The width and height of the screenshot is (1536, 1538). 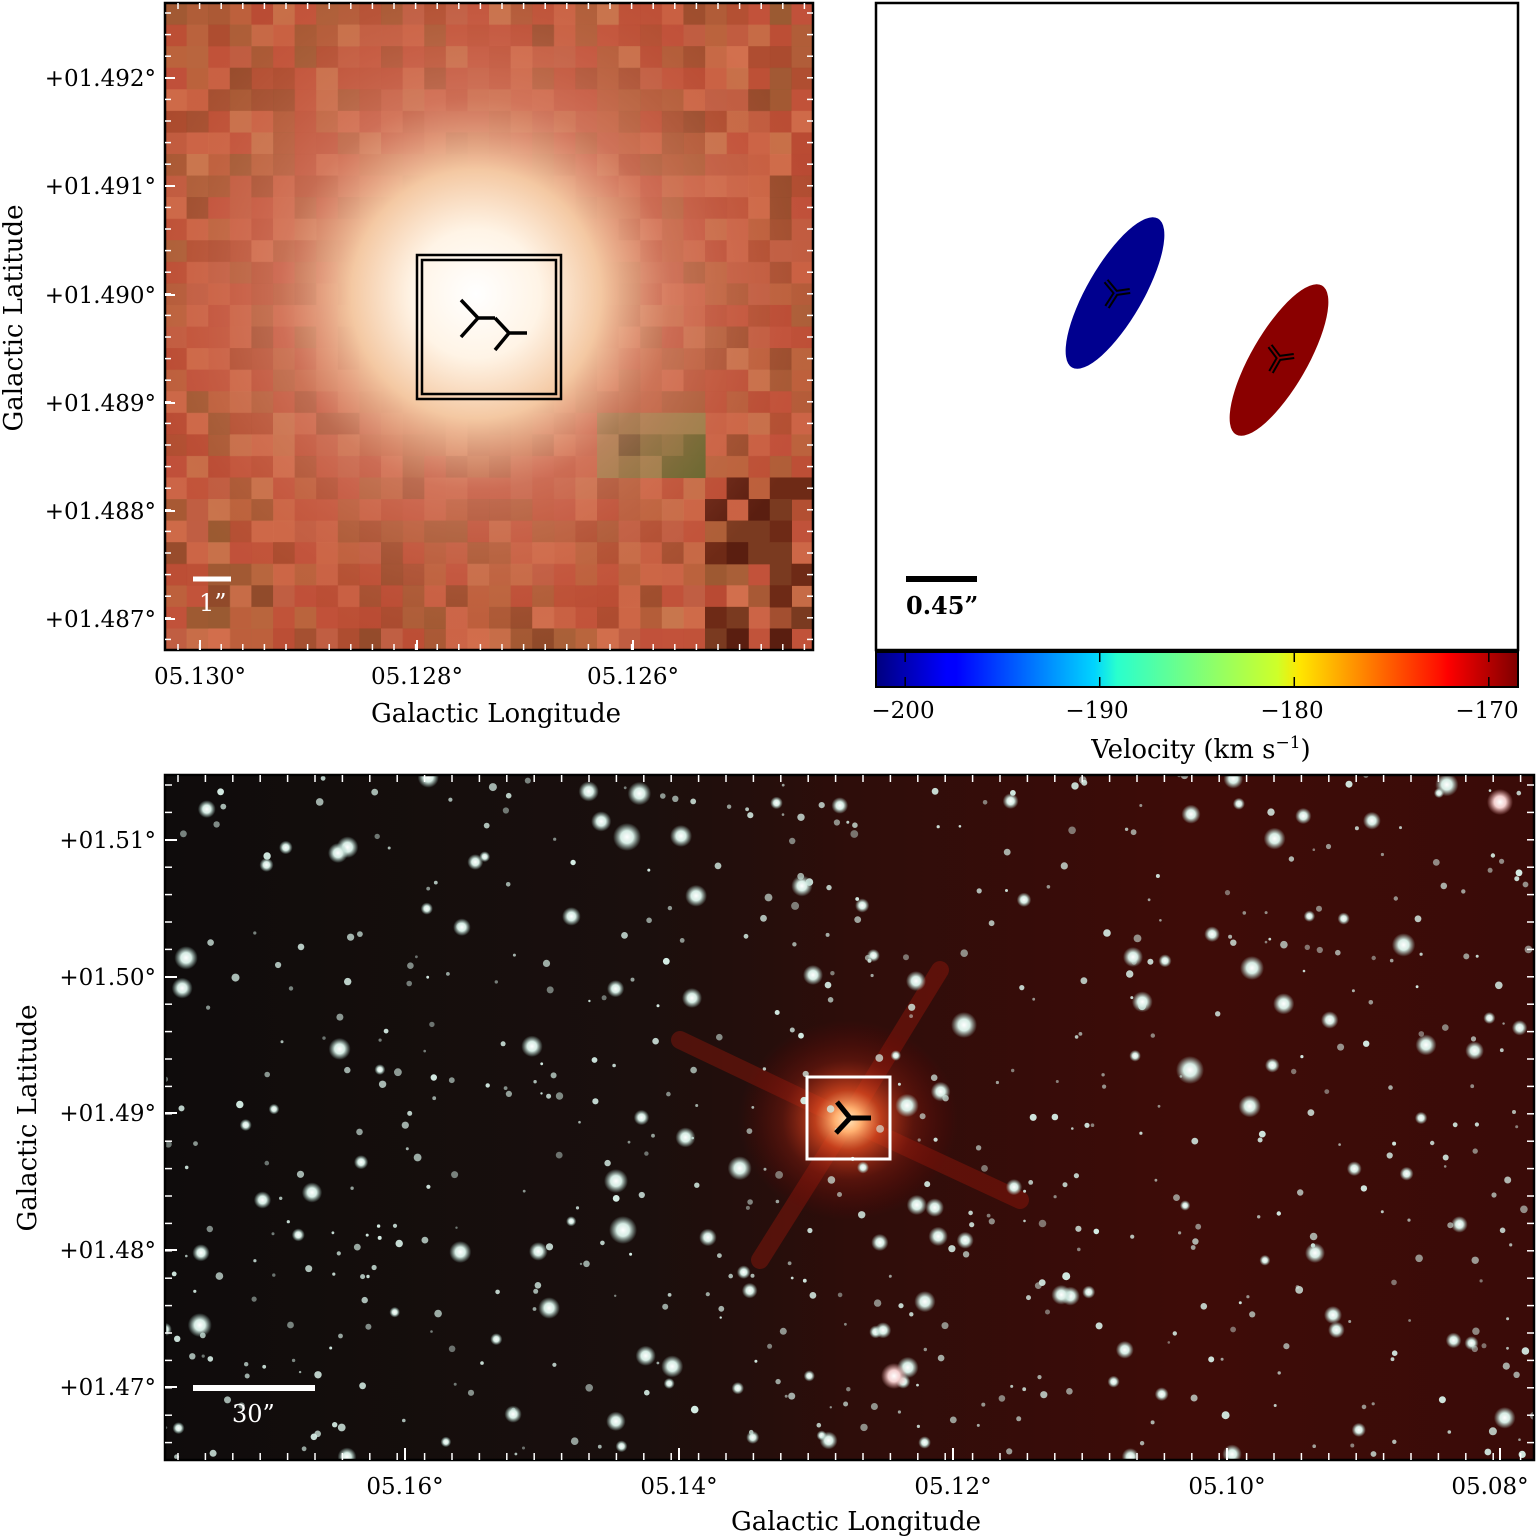 What do you see at coordinates (1197, 669) in the screenshot?
I see `colorbar-ticks` at bounding box center [1197, 669].